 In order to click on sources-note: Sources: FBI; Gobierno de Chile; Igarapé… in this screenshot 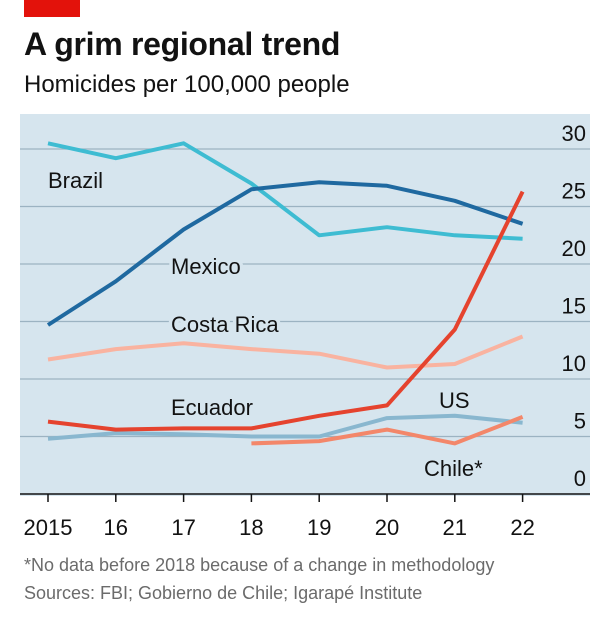, I will do `click(223, 593)`.